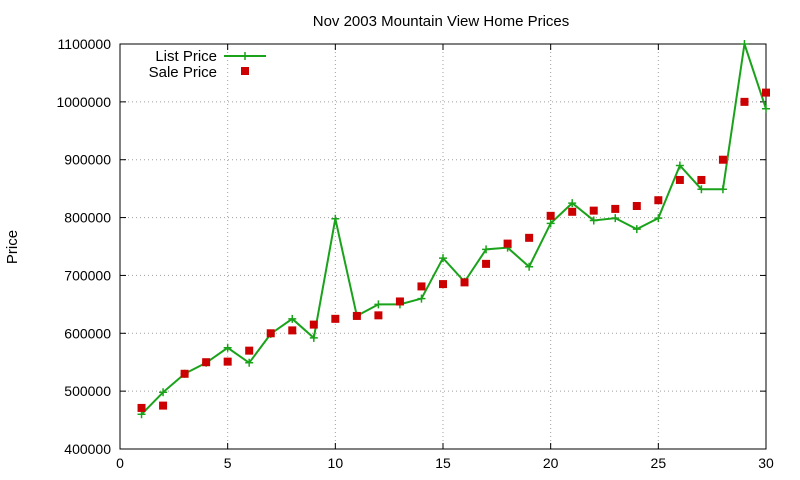 The image size is (800, 480). I want to click on legend-label-list-price: List Price, so click(186, 56).